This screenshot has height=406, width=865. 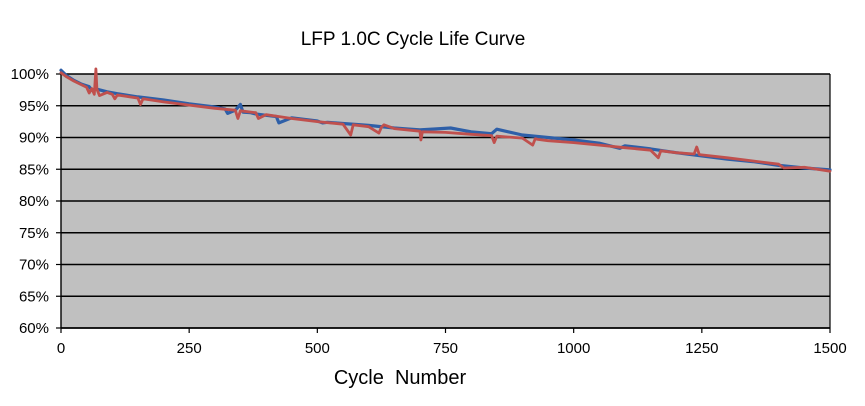 I want to click on y-tick-label: 75%, so click(x=34, y=233).